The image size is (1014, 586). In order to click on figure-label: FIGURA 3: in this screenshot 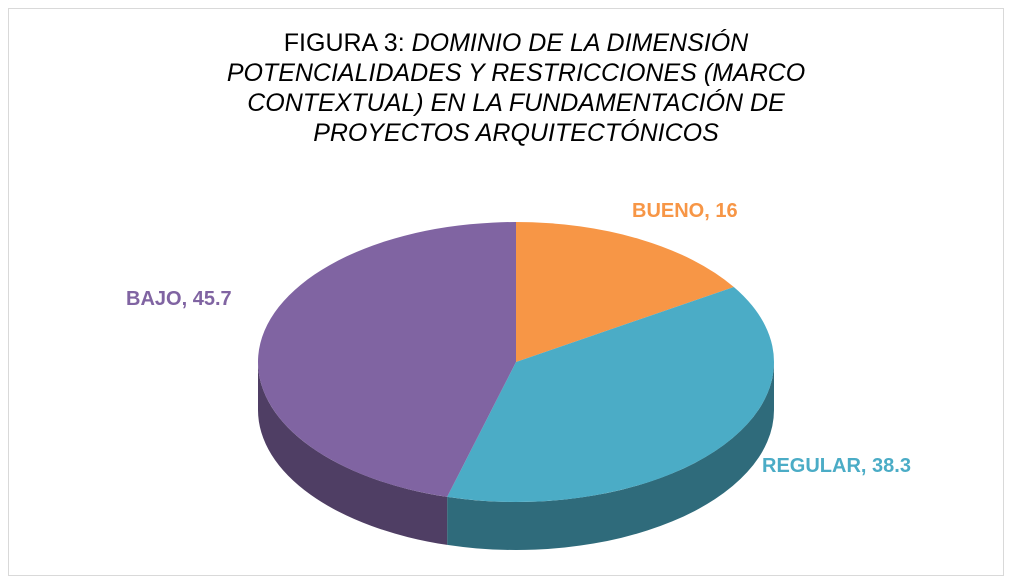, I will do `click(344, 43)`.